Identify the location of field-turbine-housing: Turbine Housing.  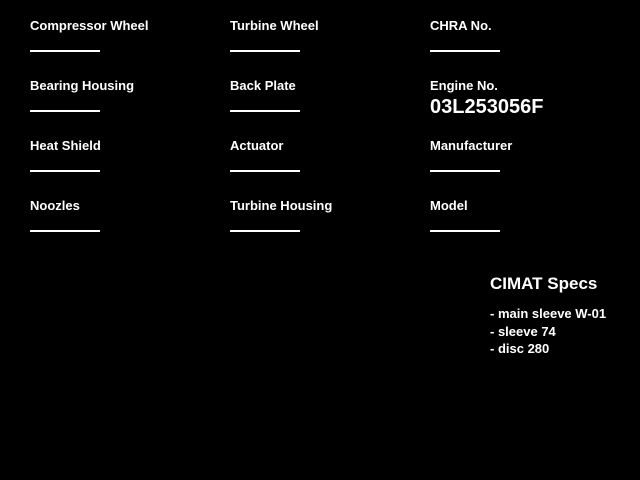
(327, 228).